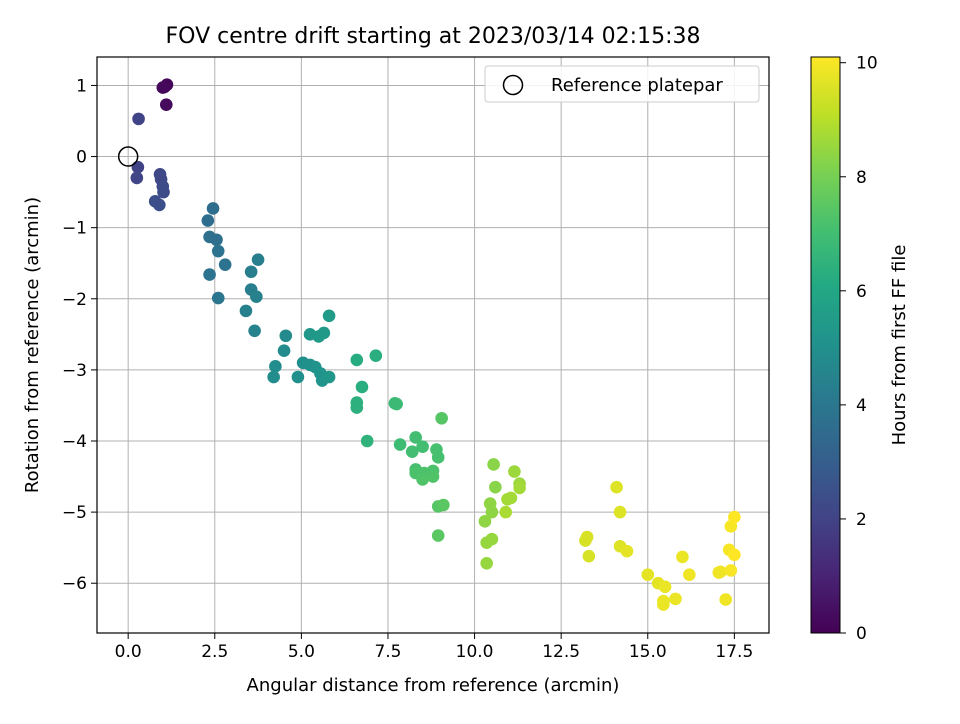 The height and width of the screenshot is (724, 960). Describe the element at coordinates (74, 229) in the screenshot. I see `y-tick-label: −1` at that location.